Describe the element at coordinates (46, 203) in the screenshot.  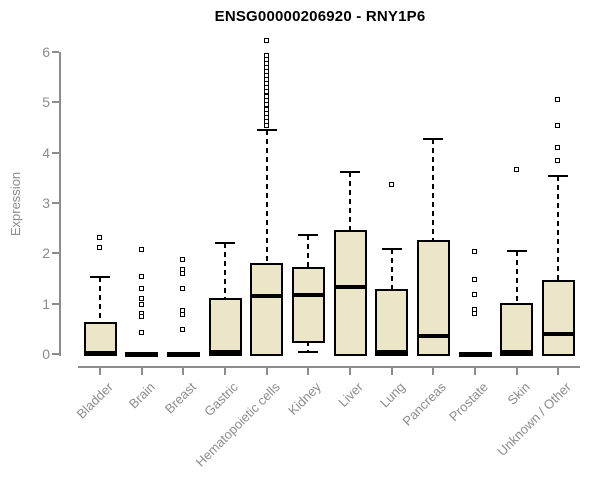
I see `y-tick-label: 3` at that location.